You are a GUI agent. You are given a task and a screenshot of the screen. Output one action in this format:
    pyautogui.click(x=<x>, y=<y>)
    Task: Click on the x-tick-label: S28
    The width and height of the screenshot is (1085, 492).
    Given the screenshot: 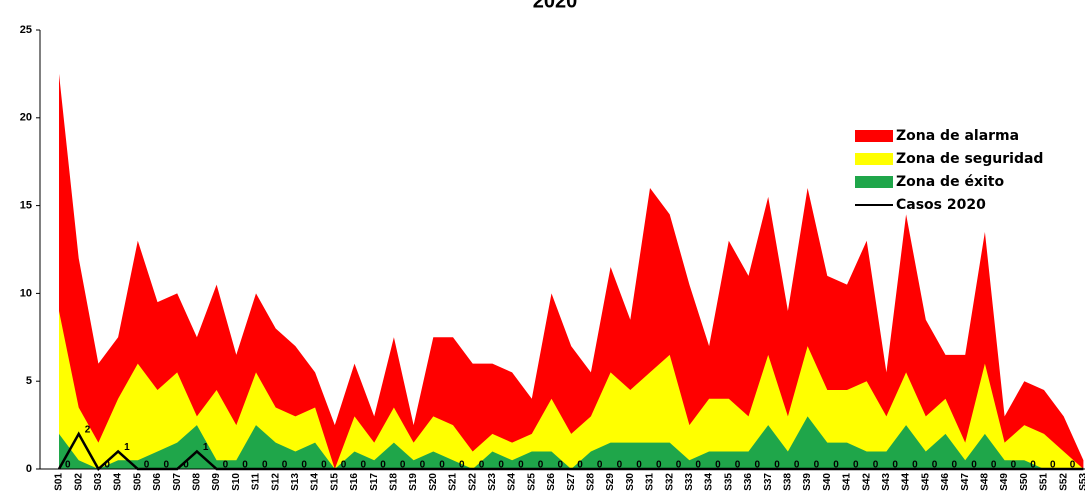 What is the action you would take?
    pyautogui.click(x=591, y=482)
    